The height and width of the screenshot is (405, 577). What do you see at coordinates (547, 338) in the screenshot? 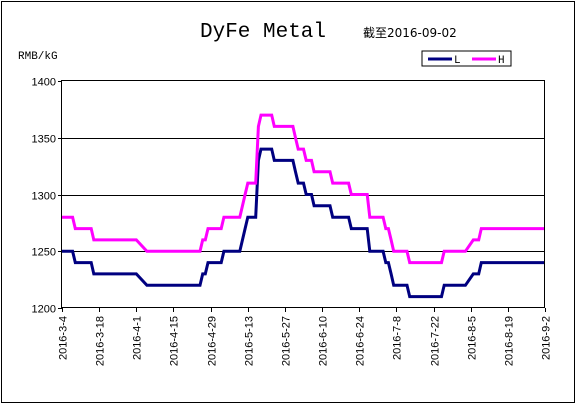
I see `x-tick-label-13: 2016-9-2` at bounding box center [547, 338].